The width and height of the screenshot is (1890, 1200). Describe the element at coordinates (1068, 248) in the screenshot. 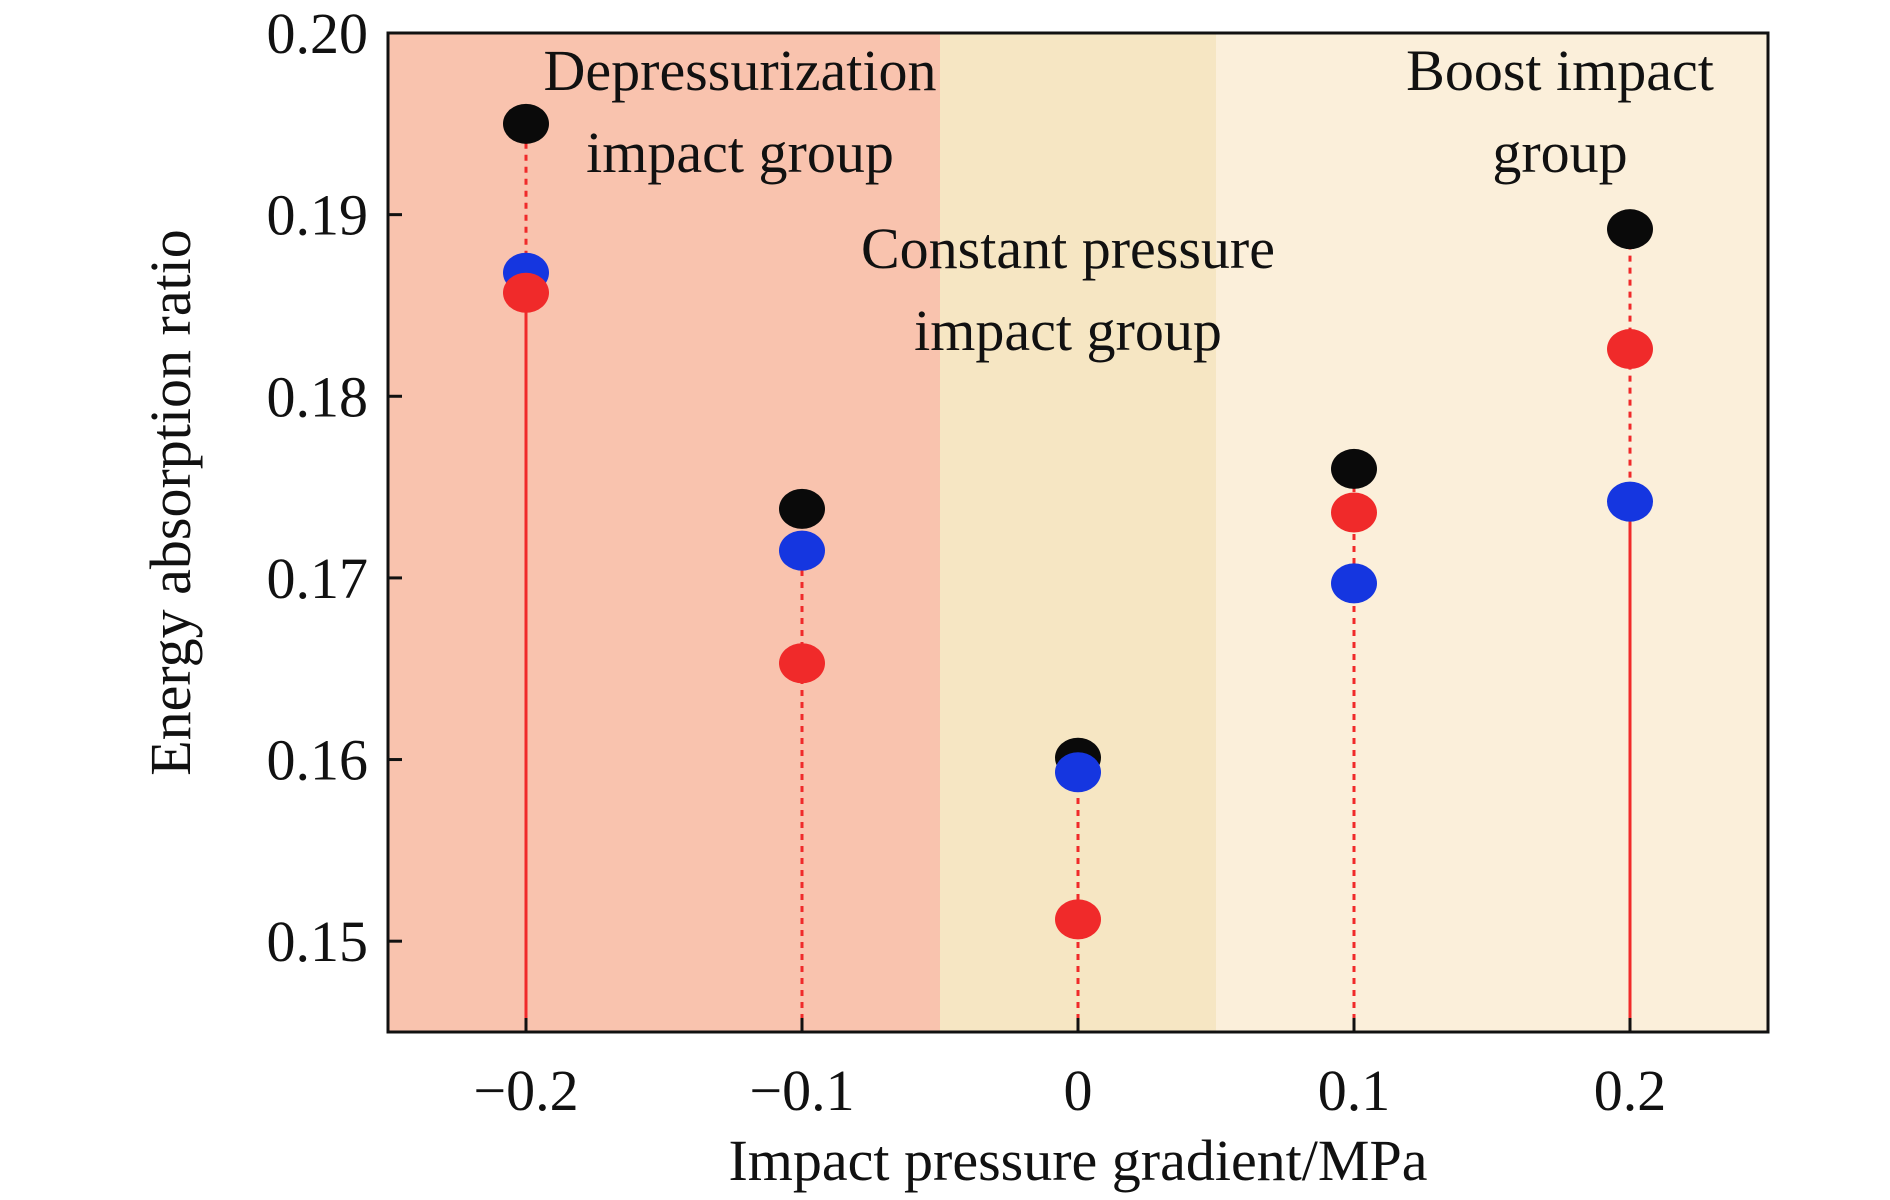

I see `region-label-1-line-0: Constant pressure` at that location.